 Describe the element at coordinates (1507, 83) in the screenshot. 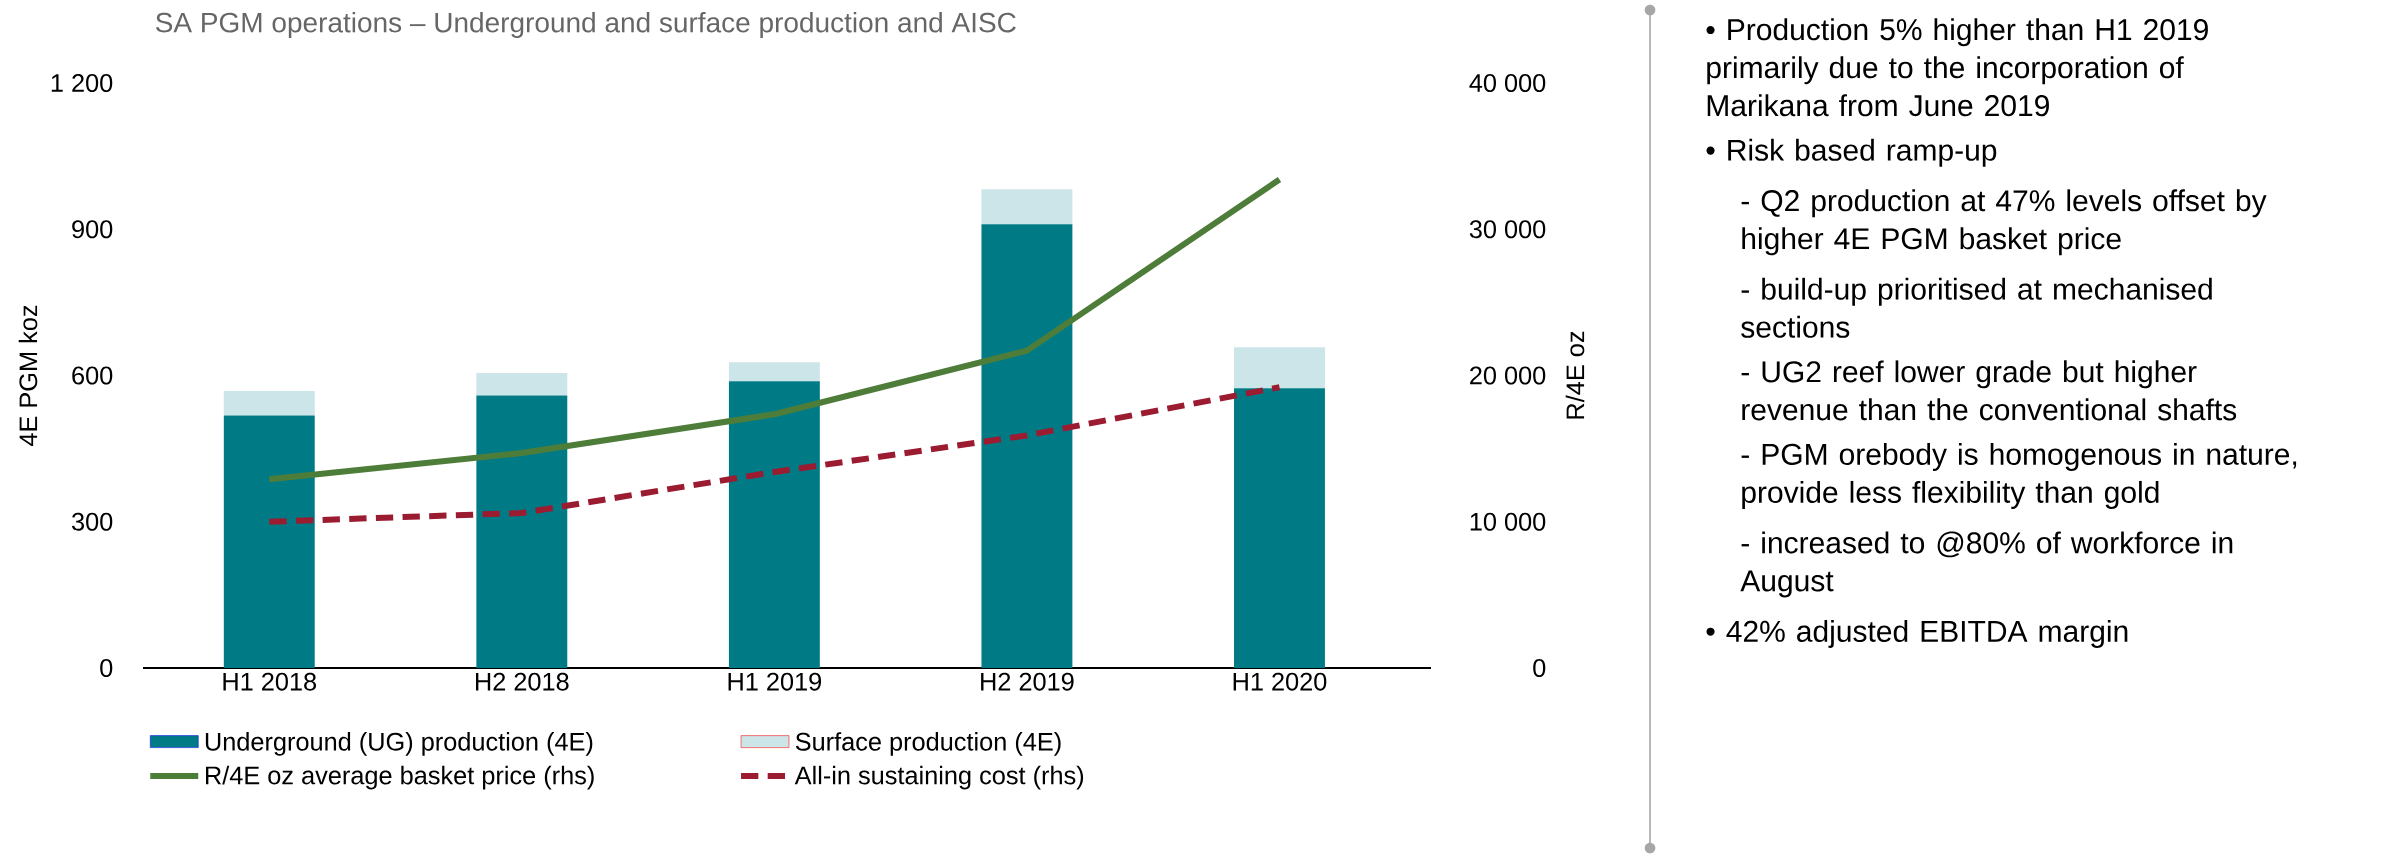

I see `y2-tick-label: 40 000` at that location.